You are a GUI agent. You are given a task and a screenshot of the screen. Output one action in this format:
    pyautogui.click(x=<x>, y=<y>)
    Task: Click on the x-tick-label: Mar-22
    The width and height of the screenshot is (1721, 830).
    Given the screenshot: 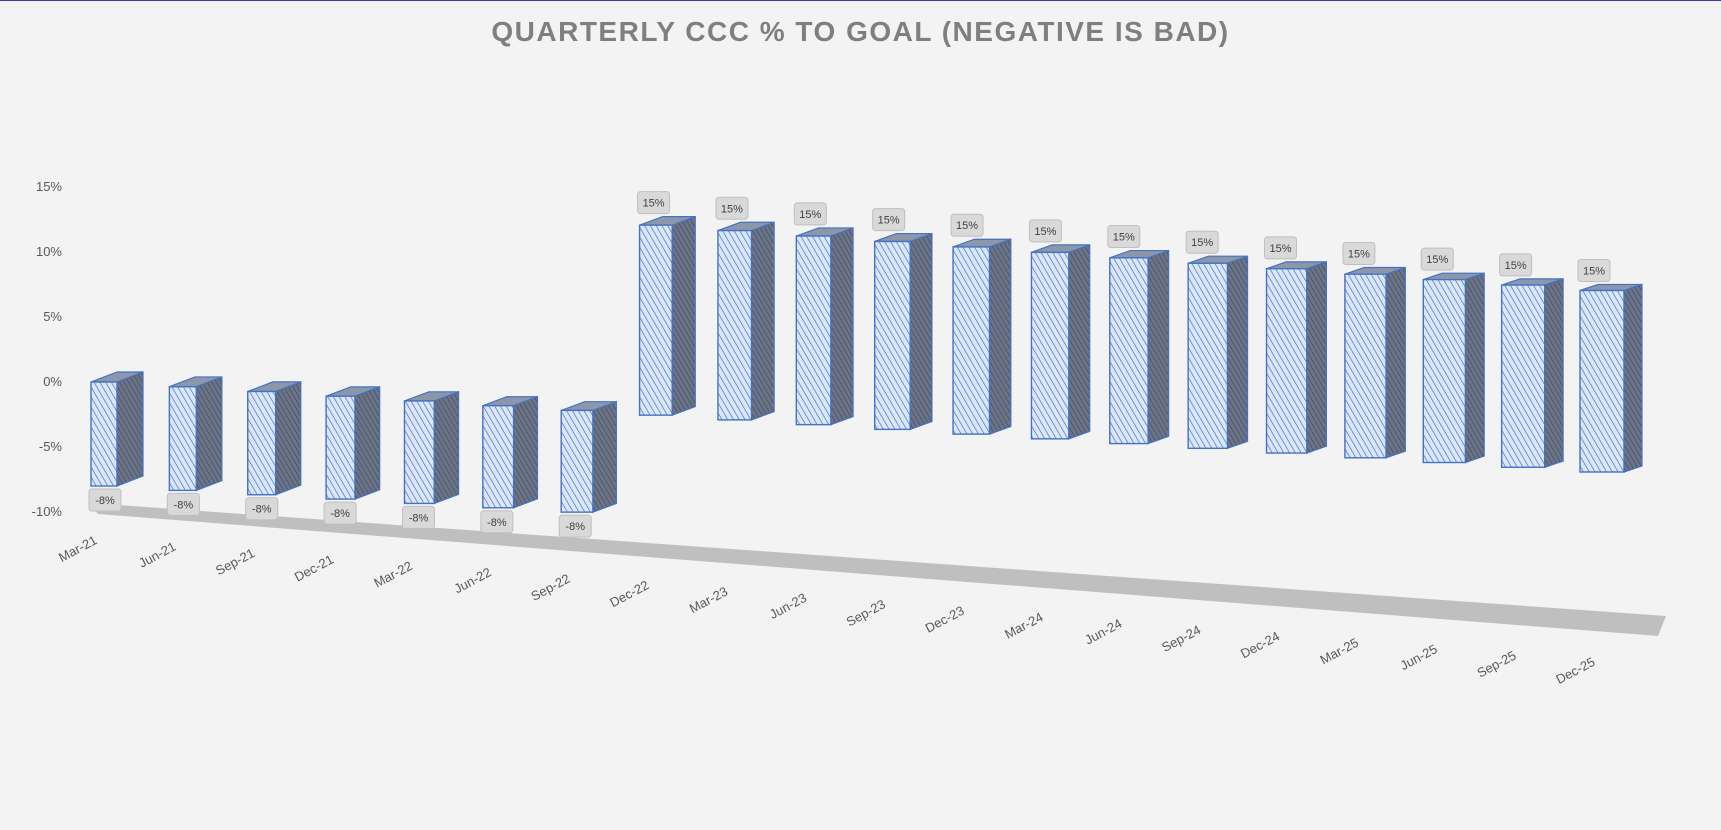 What is the action you would take?
    pyautogui.click(x=392, y=574)
    